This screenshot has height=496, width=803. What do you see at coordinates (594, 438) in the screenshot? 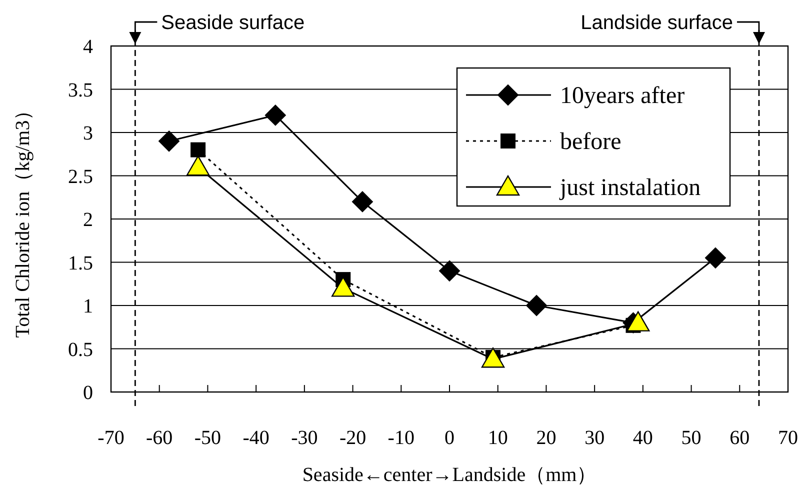
I see `x-tick-label: 30` at bounding box center [594, 438].